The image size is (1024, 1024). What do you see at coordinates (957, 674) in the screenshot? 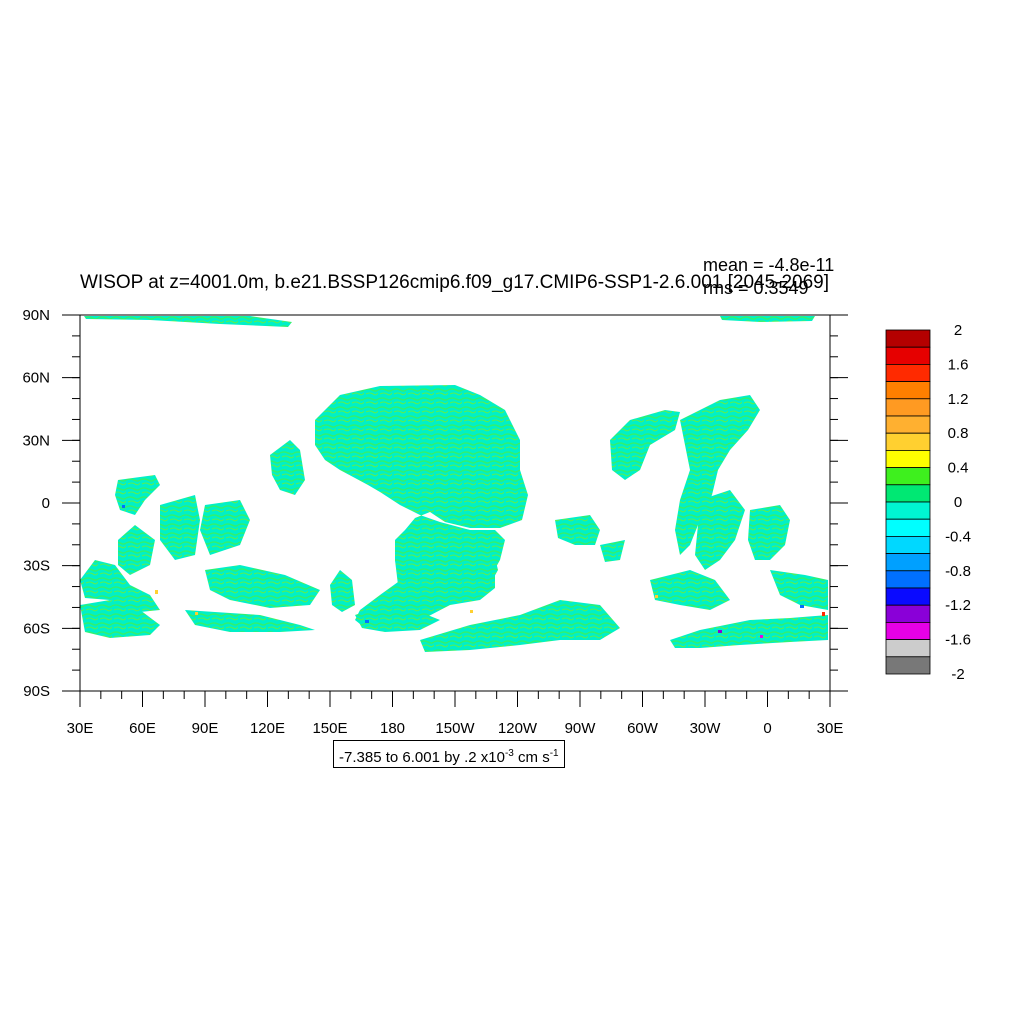
I see `colorbar-label: -2` at bounding box center [957, 674].